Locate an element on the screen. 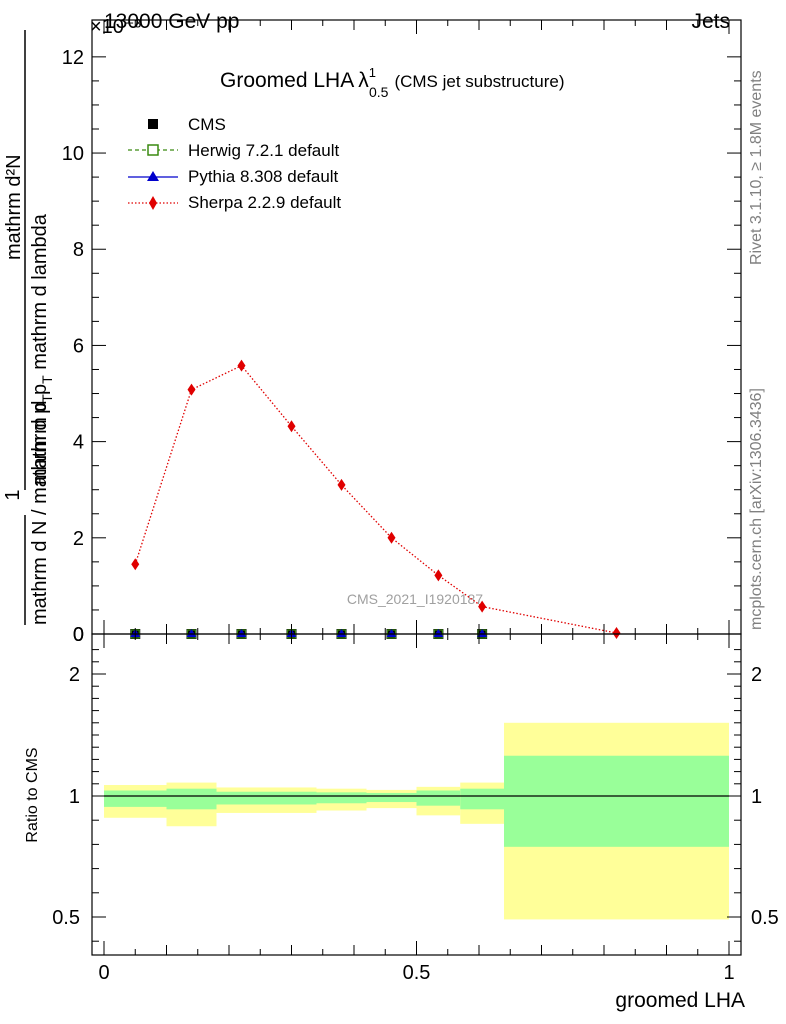 The width and height of the screenshot is (786, 1024). ratio-ytick-label-left-0: 0.5 is located at coordinates (66, 918).